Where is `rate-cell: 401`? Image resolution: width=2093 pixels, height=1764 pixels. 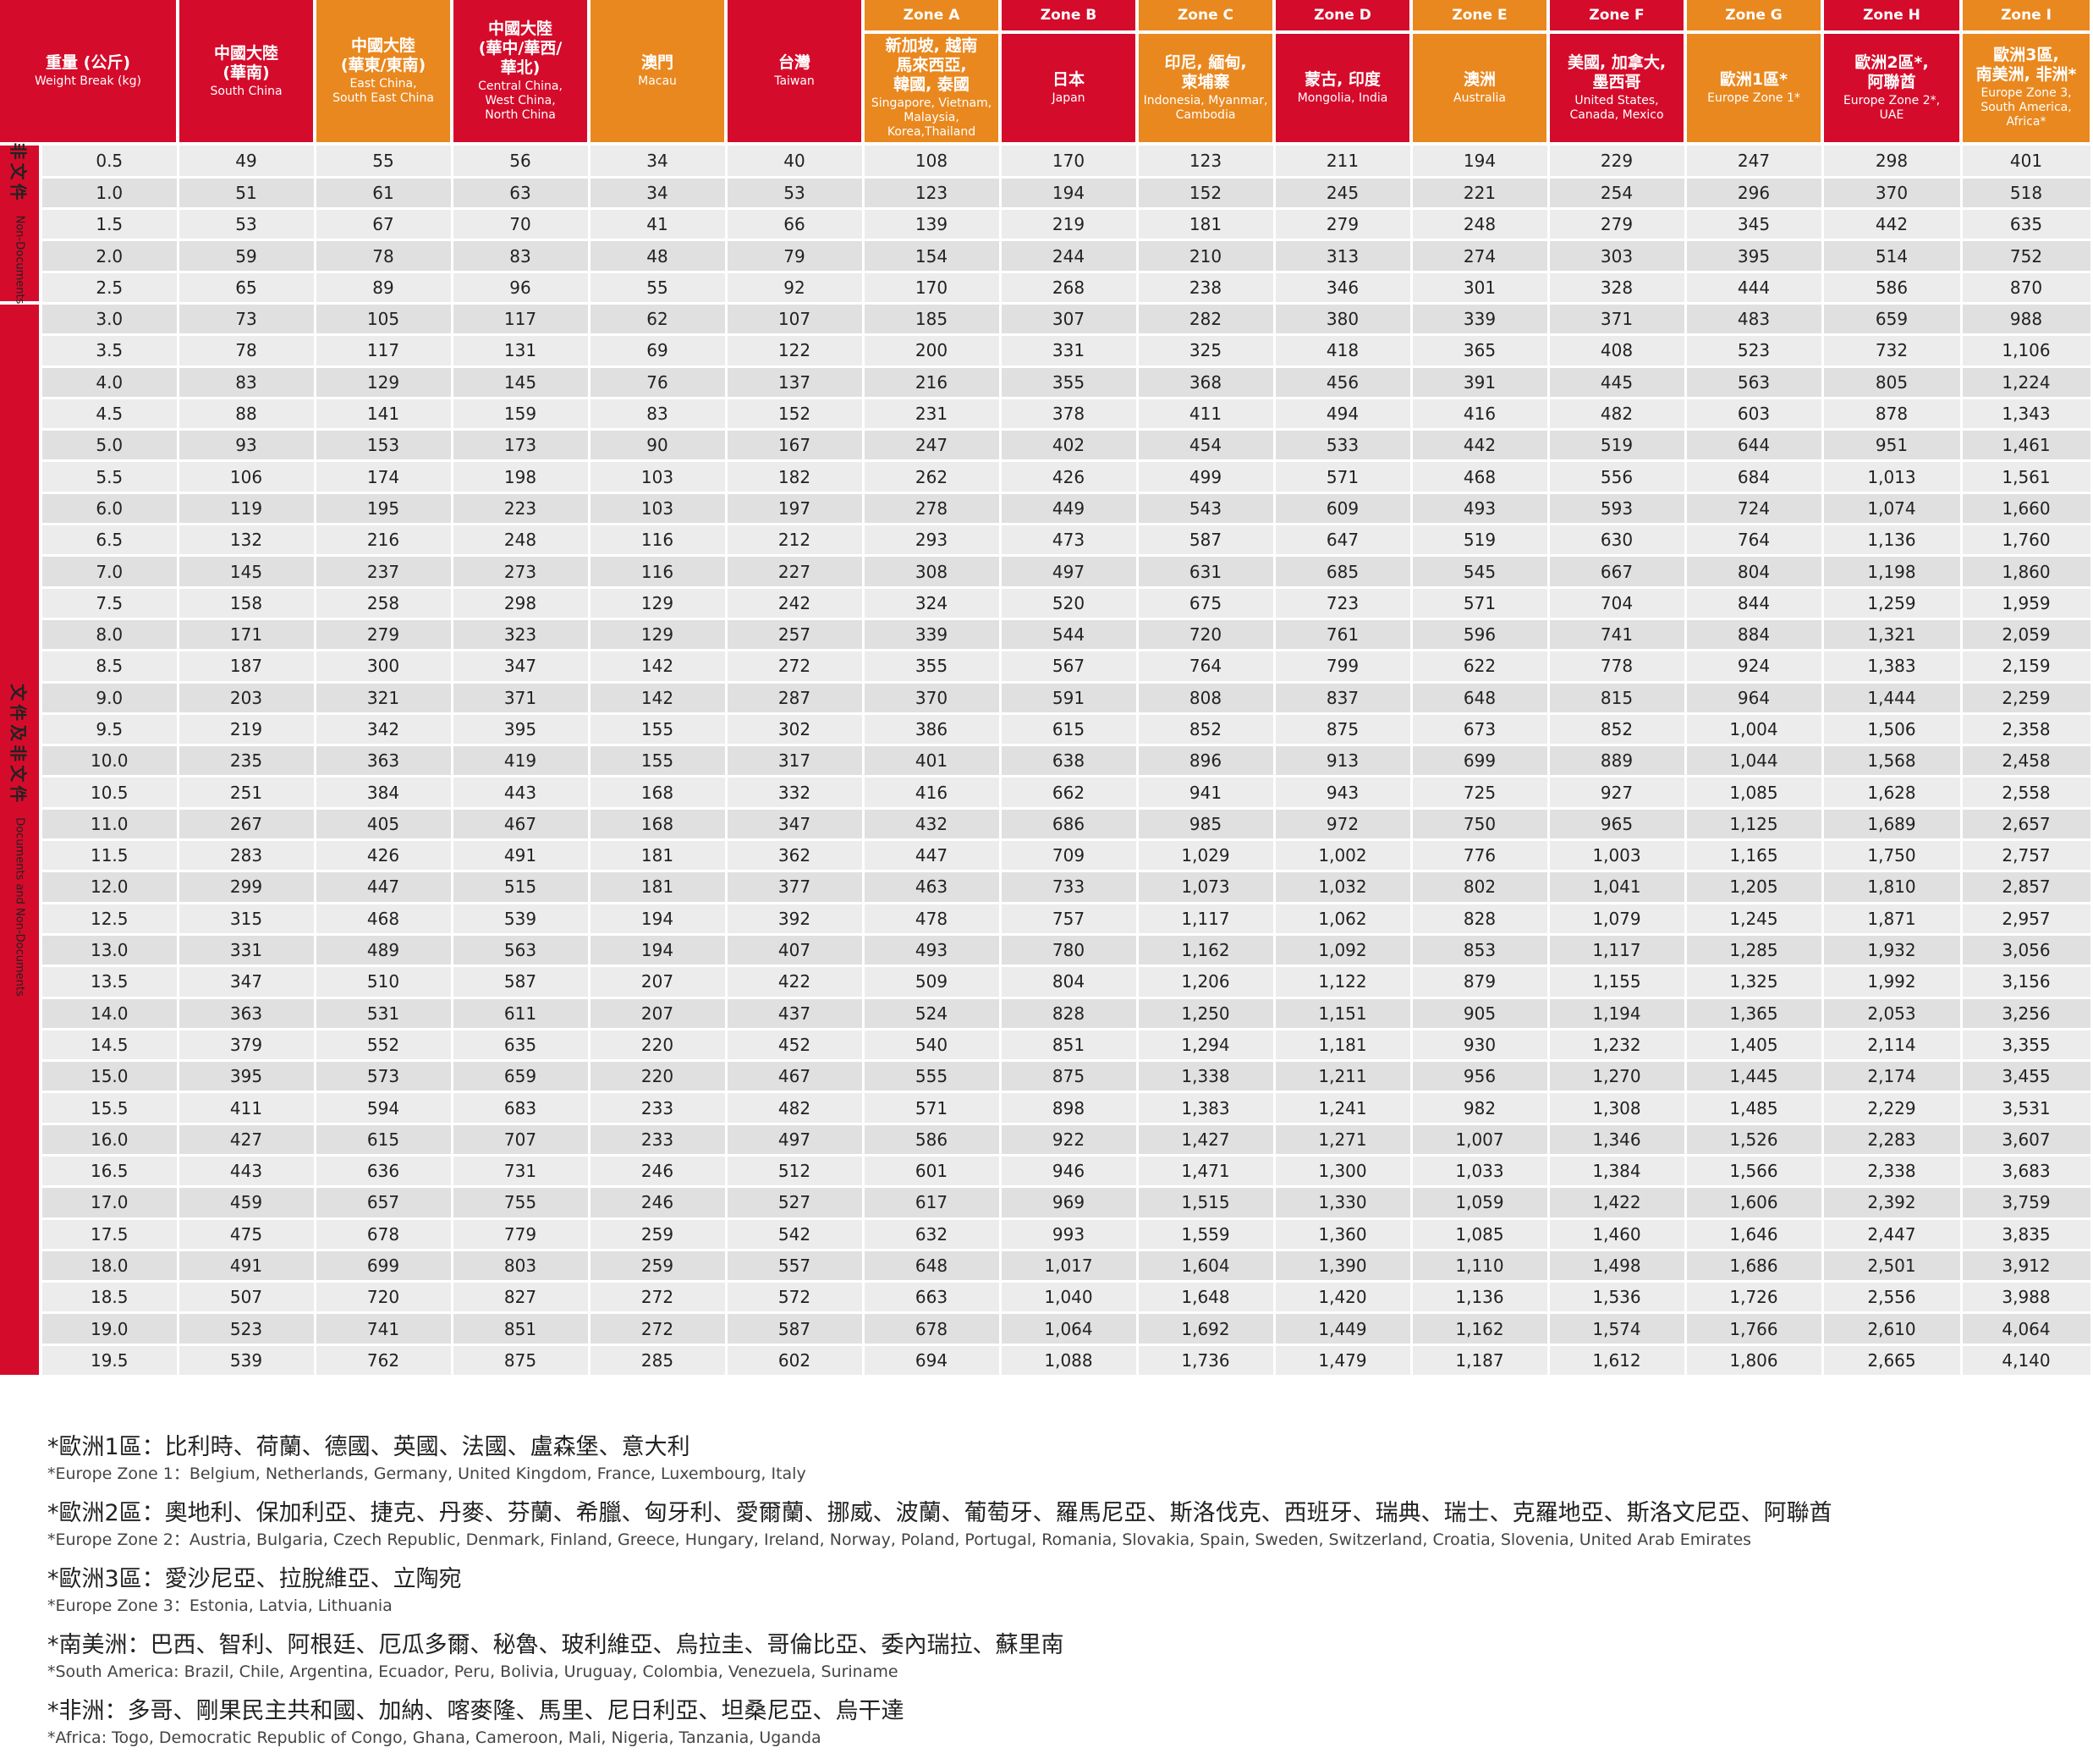
rate-cell: 401 is located at coordinates (932, 761).